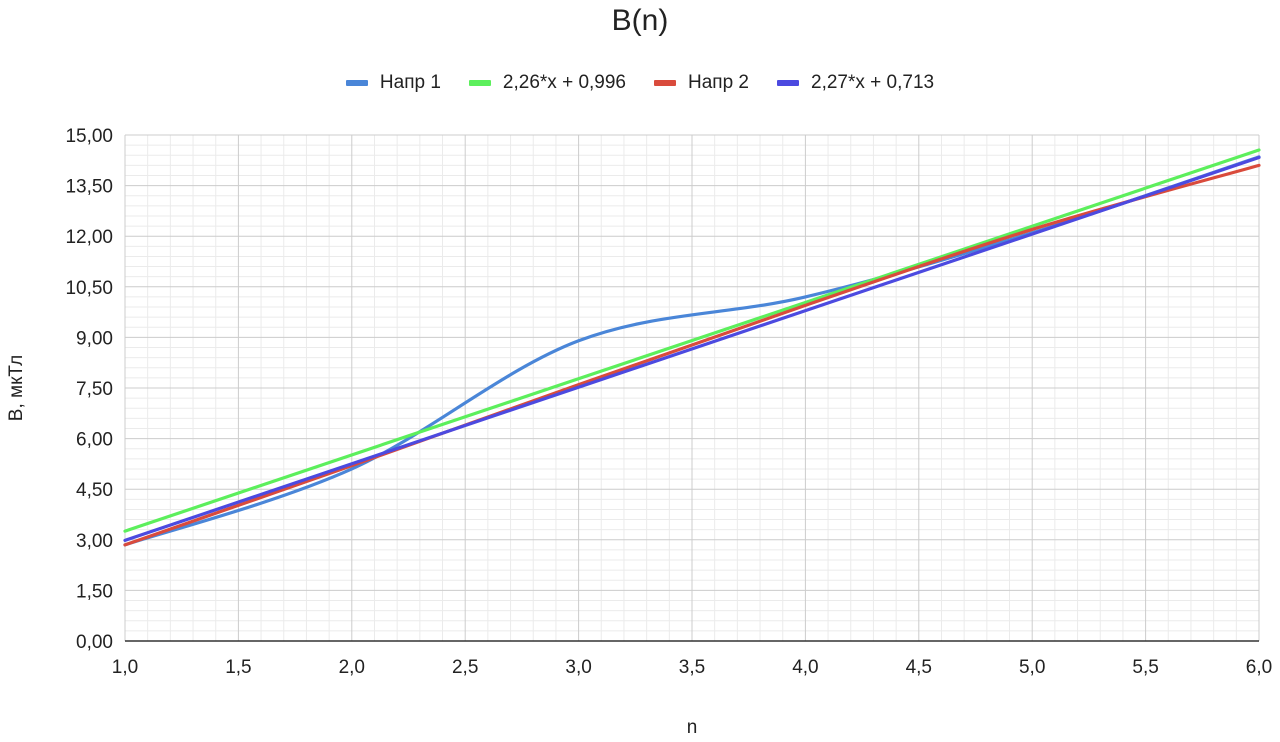  I want to click on legend-item-napr2: Напр 2, so click(701, 83).